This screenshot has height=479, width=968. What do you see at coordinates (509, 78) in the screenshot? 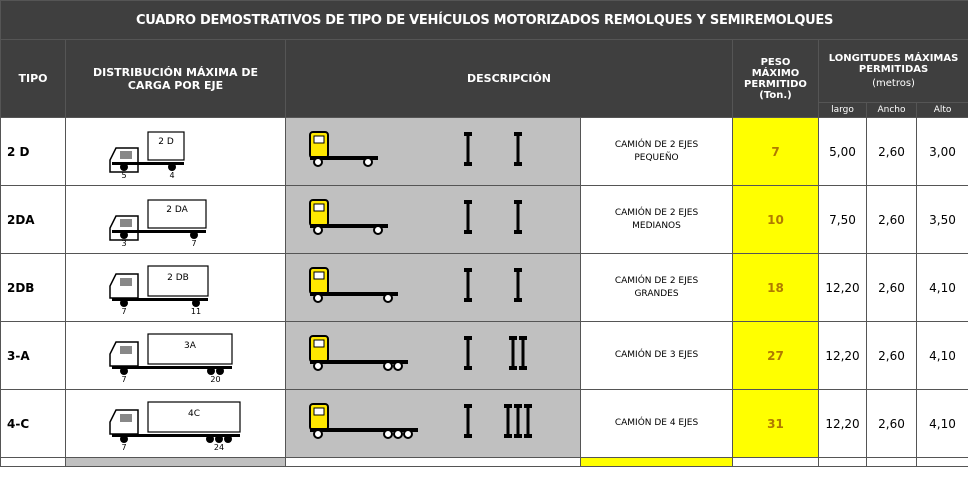
I see `header-descripcion: DESCRIPCIÓN` at bounding box center [509, 78].